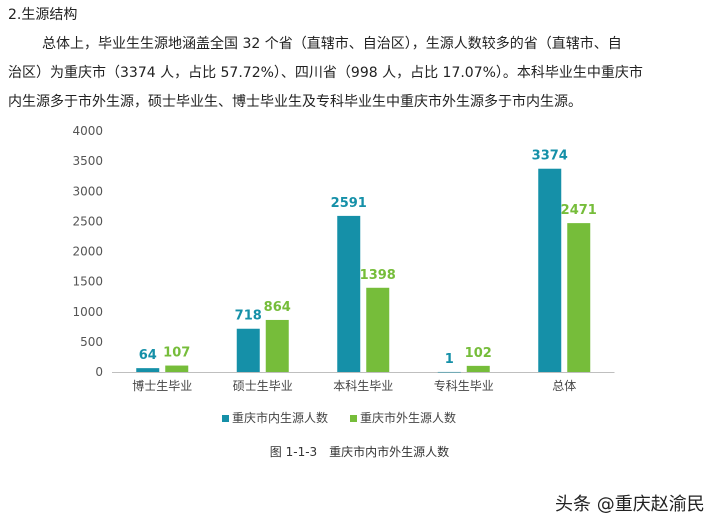  Describe the element at coordinates (277, 307) in the screenshot. I see `data-label: 864` at that location.